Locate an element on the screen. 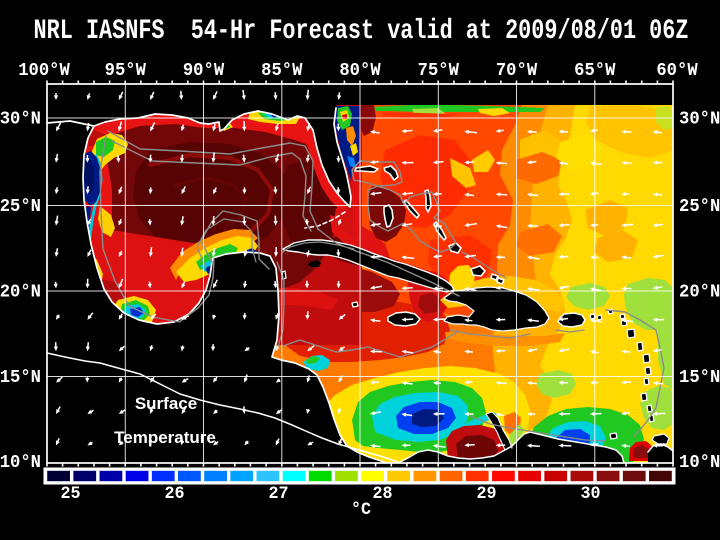 The image size is (720, 540). svg-text: 80°W is located at coordinates (360, 71).